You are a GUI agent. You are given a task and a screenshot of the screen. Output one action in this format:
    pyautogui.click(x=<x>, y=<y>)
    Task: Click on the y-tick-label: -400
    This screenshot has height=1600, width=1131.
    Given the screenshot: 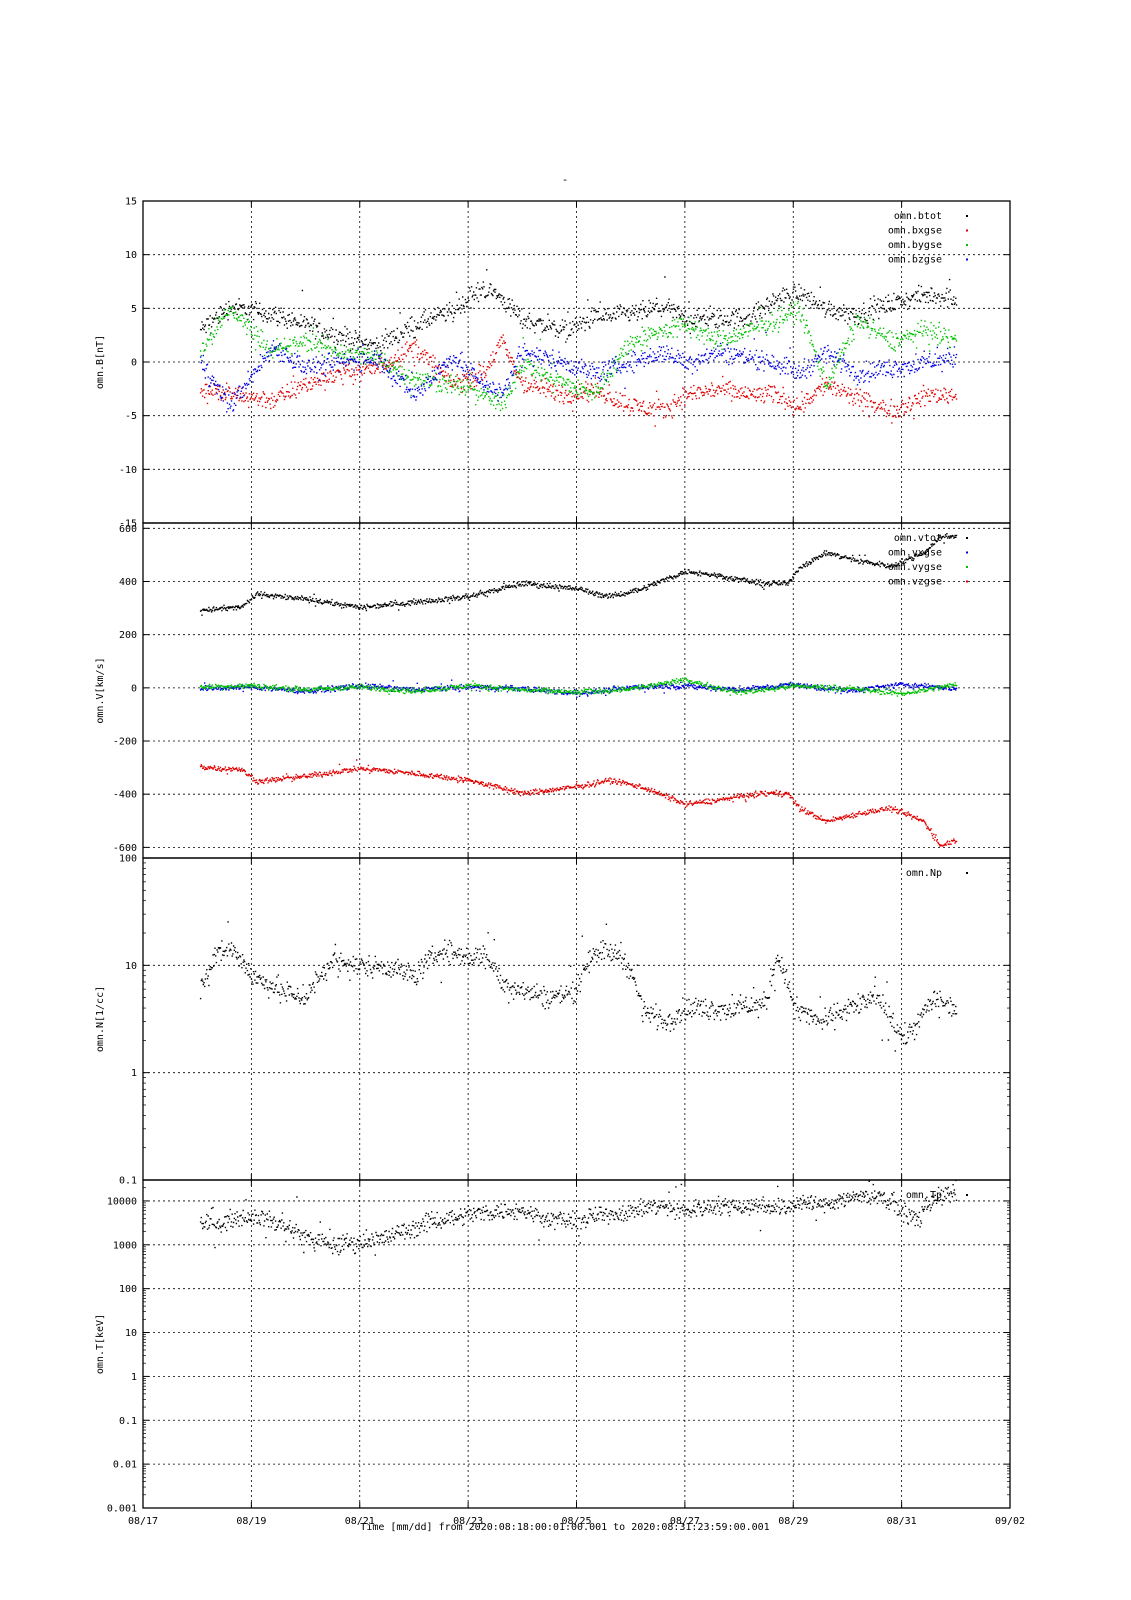 What is the action you would take?
    pyautogui.click(x=125, y=795)
    